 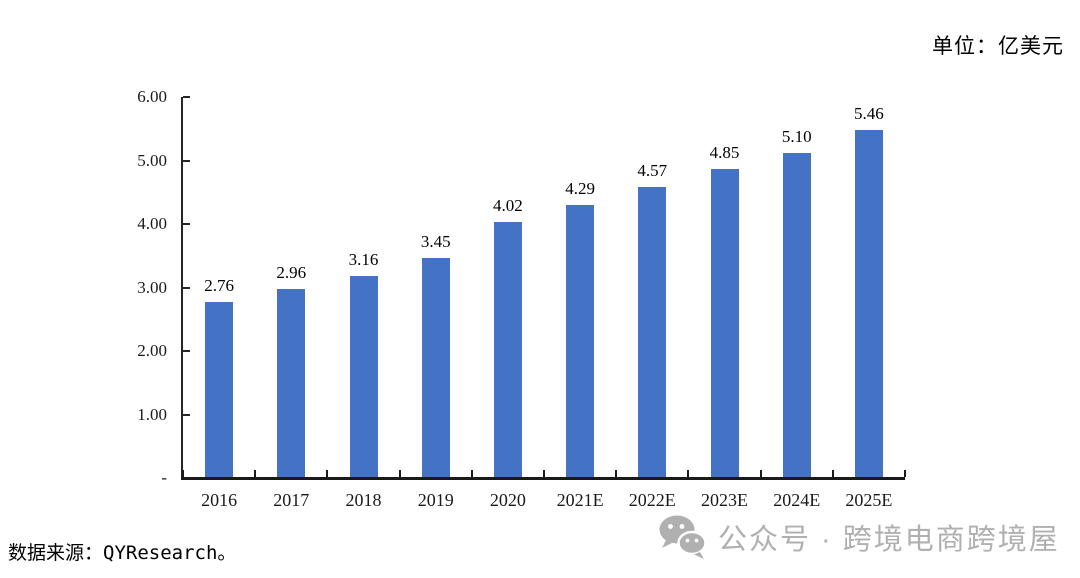 I want to click on x-tick-label: 2023E, so click(x=724, y=500).